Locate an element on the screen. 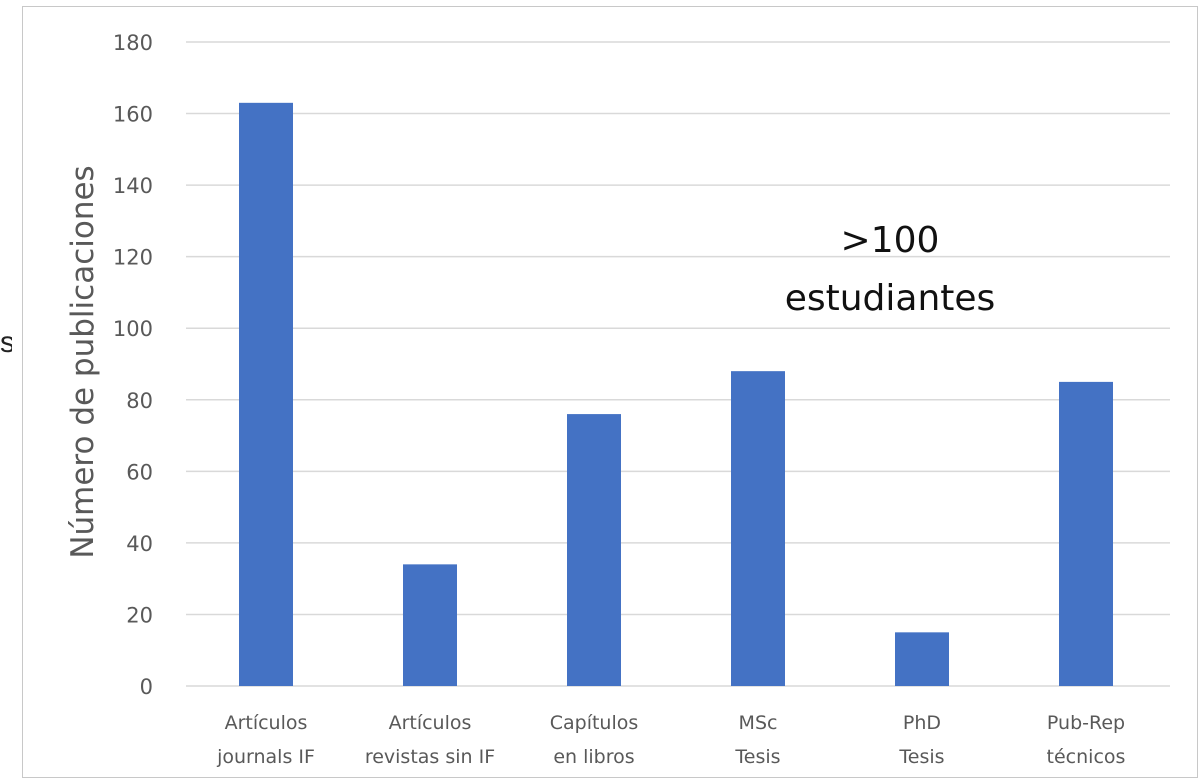  x-tick-label: PhD is located at coordinates (922, 723).